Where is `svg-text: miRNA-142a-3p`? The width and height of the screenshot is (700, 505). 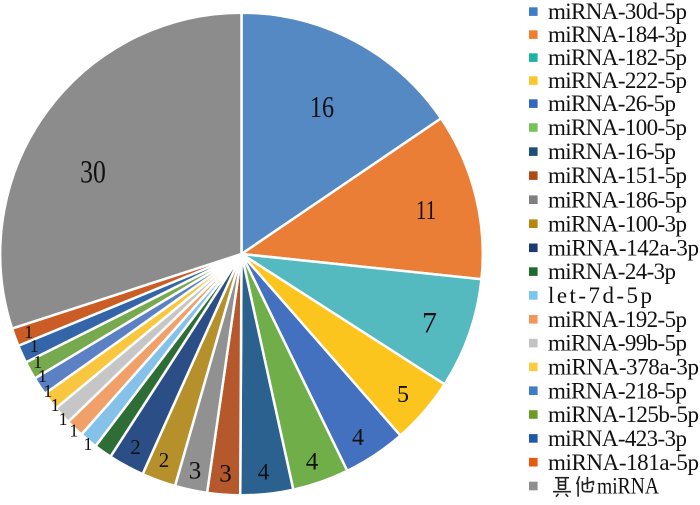 svg-text: miRNA-142a-3p is located at coordinates (623, 247).